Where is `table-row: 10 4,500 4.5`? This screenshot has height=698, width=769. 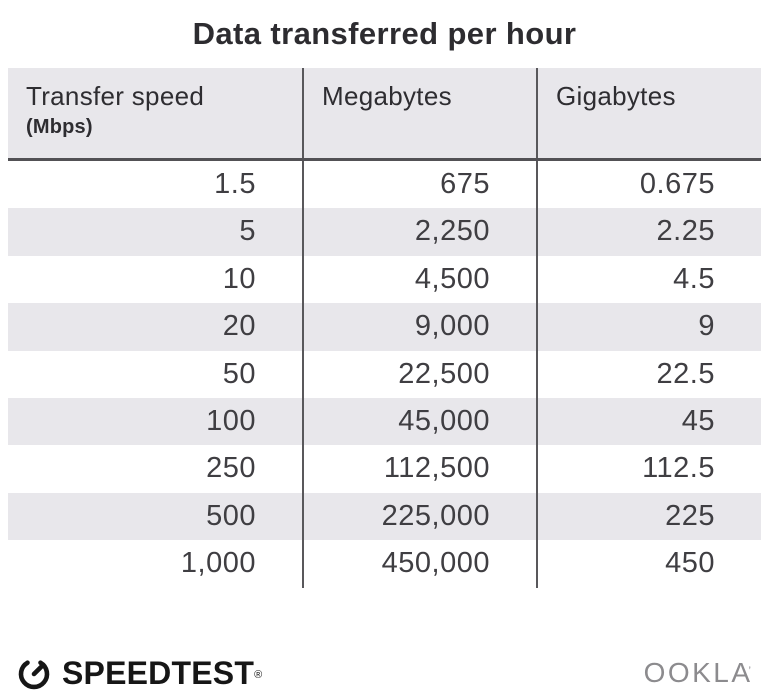 table-row: 10 4,500 4.5 is located at coordinates (384, 279).